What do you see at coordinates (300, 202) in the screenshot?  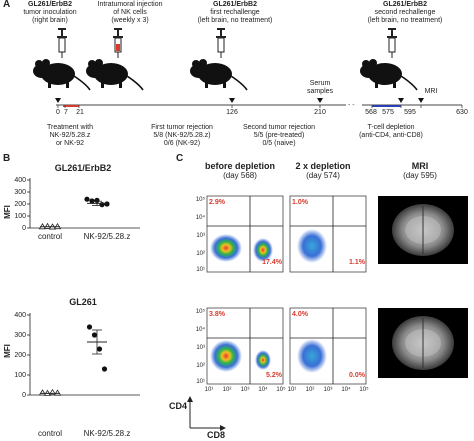 I see `quadrant-pct: 1.0%` at bounding box center [300, 202].